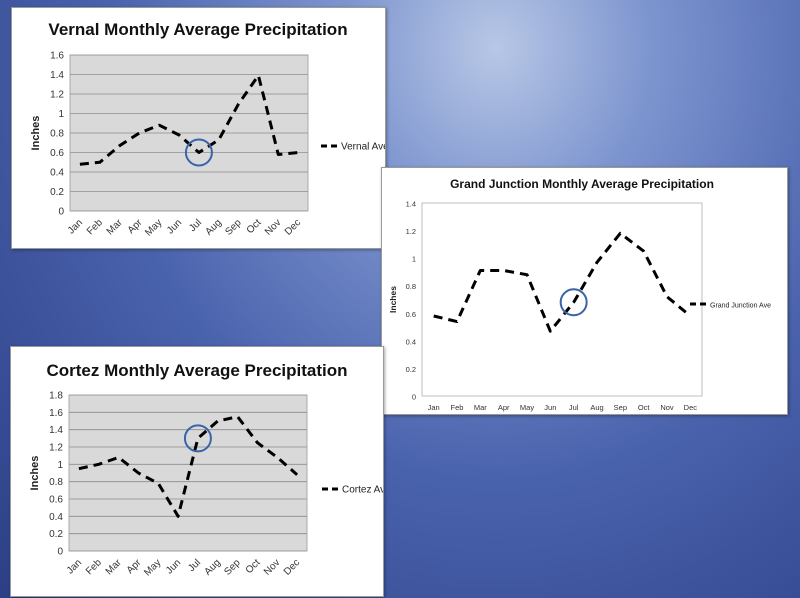  I want to click on plot-area, so click(562, 299).